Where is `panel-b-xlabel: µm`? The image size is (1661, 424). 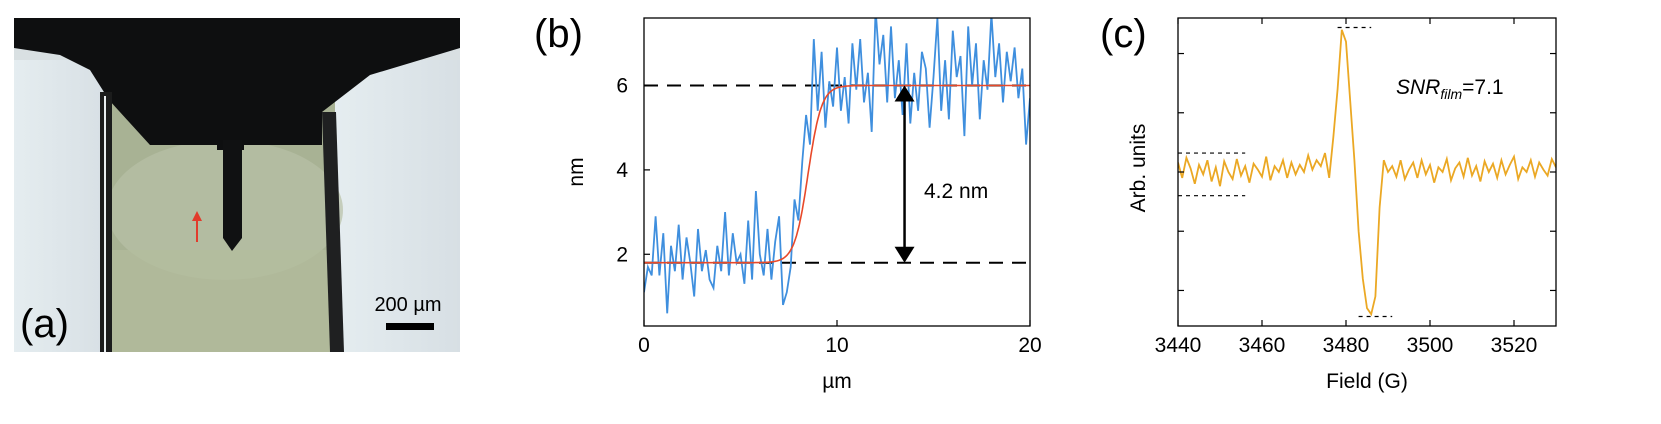 panel-b-xlabel: µm is located at coordinates (837, 381).